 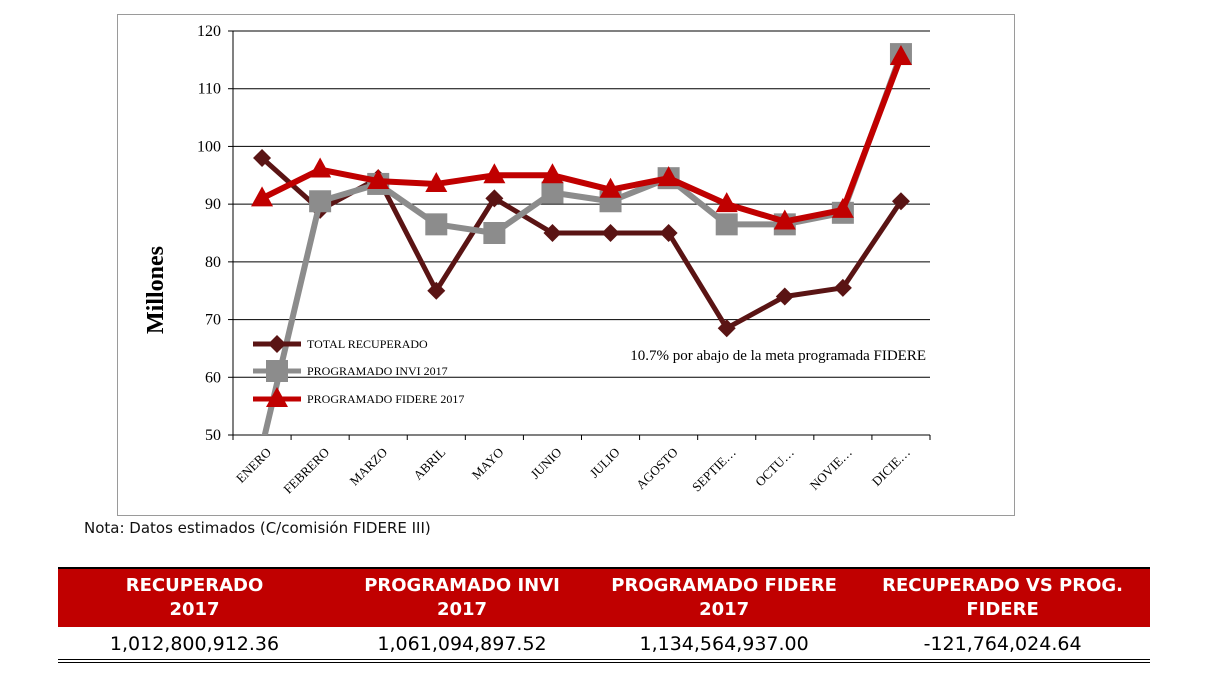 I want to click on header-line: PROGRAMADO INVI, so click(x=462, y=585).